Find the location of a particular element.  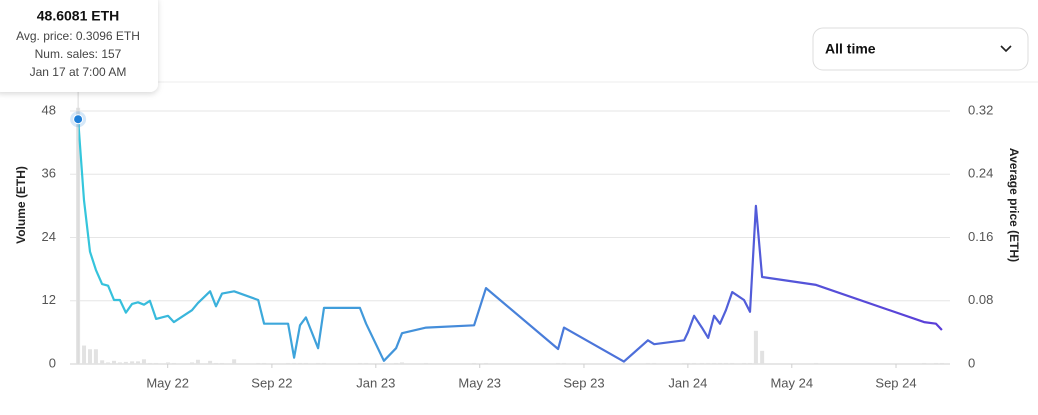

tooltip-box is located at coordinates (79, 46).